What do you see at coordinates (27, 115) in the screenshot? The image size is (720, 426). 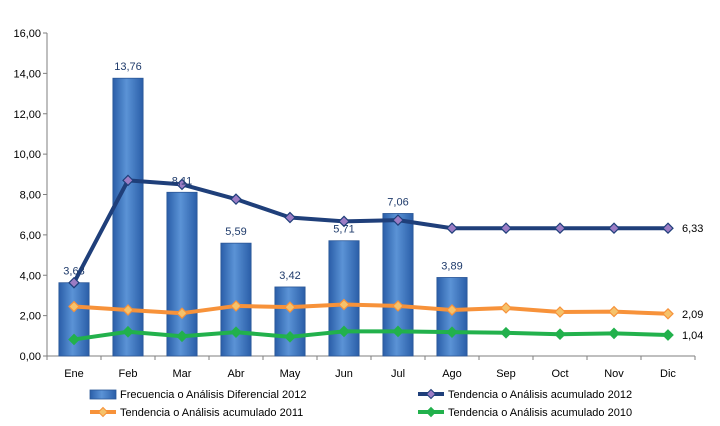 I see `y-tick-label: 12,00` at bounding box center [27, 115].